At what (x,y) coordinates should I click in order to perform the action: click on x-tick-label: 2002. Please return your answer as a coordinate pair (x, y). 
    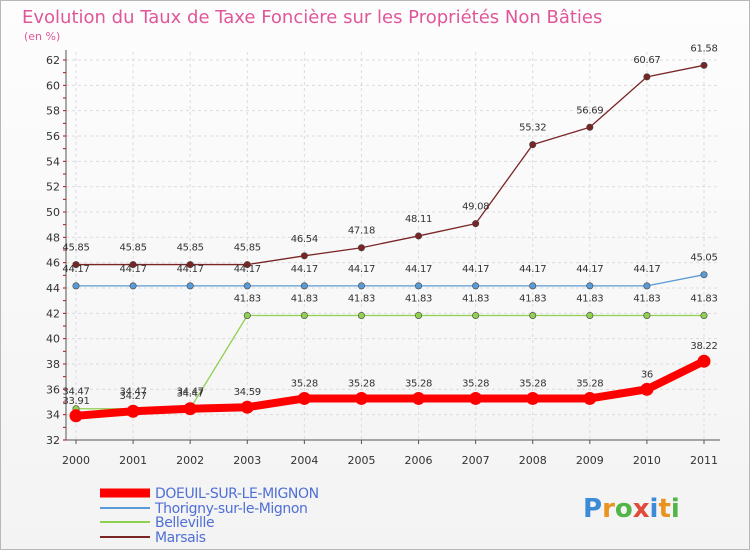
    Looking at the image, I should click on (190, 460).